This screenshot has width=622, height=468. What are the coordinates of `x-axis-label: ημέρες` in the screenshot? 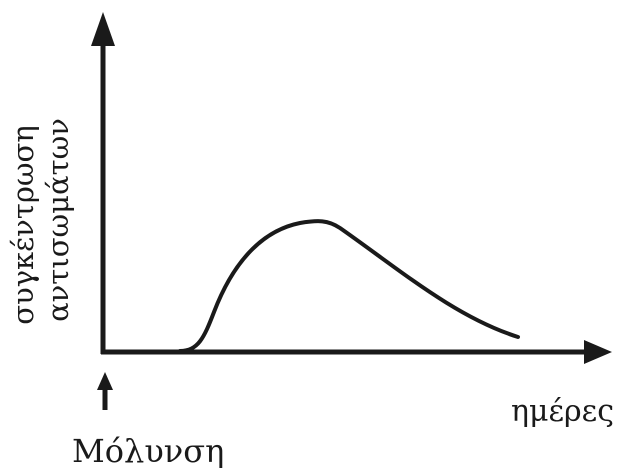 It's located at (562, 411).